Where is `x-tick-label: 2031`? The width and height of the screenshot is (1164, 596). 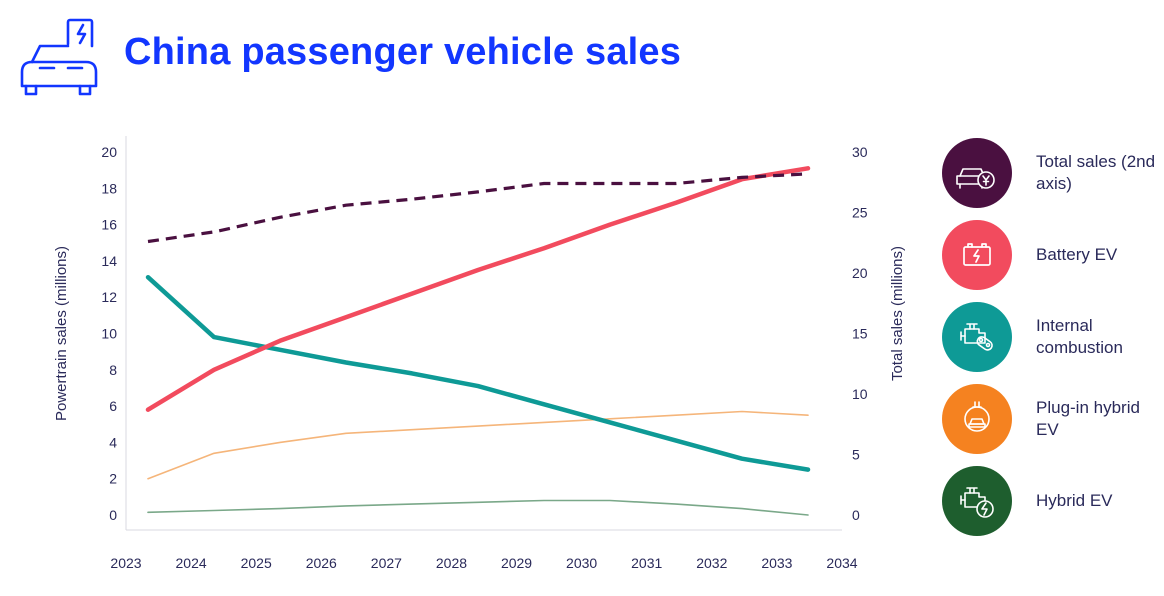 x-tick-label: 2031 is located at coordinates (646, 563).